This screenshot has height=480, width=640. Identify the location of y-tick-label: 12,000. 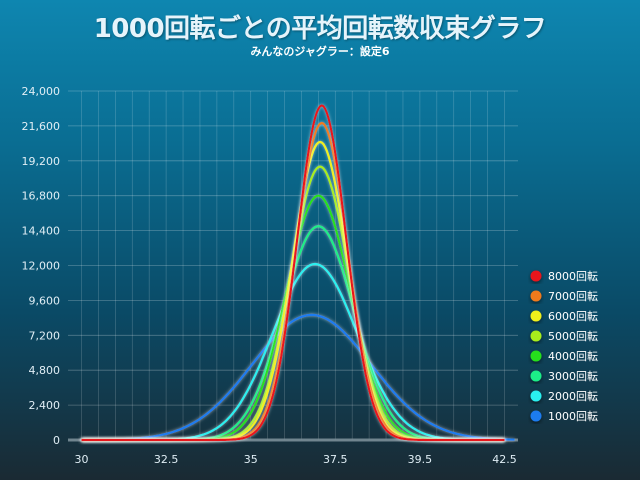
(41, 266).